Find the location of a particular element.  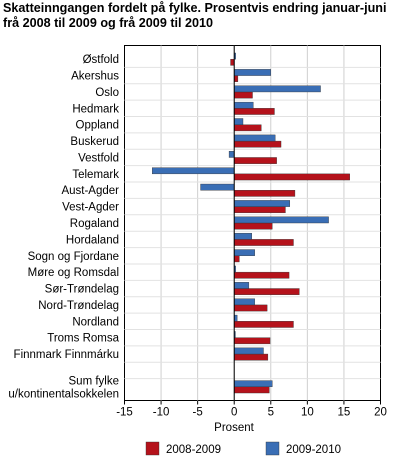

bar-2009-2010-Oslo is located at coordinates (277, 89).